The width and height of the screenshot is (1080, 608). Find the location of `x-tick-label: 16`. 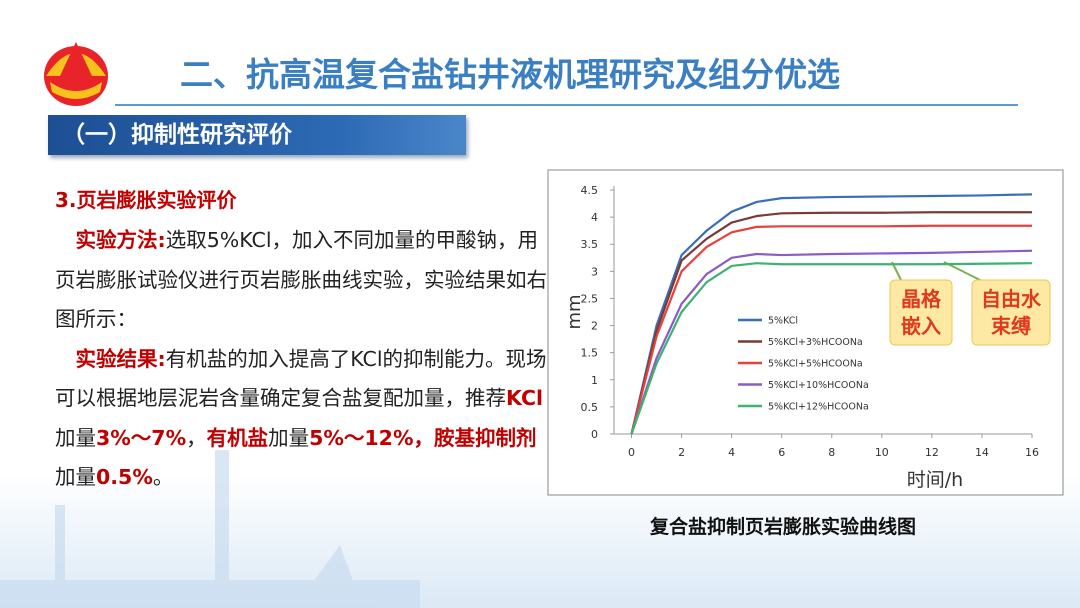

x-tick-label: 16 is located at coordinates (1032, 452).